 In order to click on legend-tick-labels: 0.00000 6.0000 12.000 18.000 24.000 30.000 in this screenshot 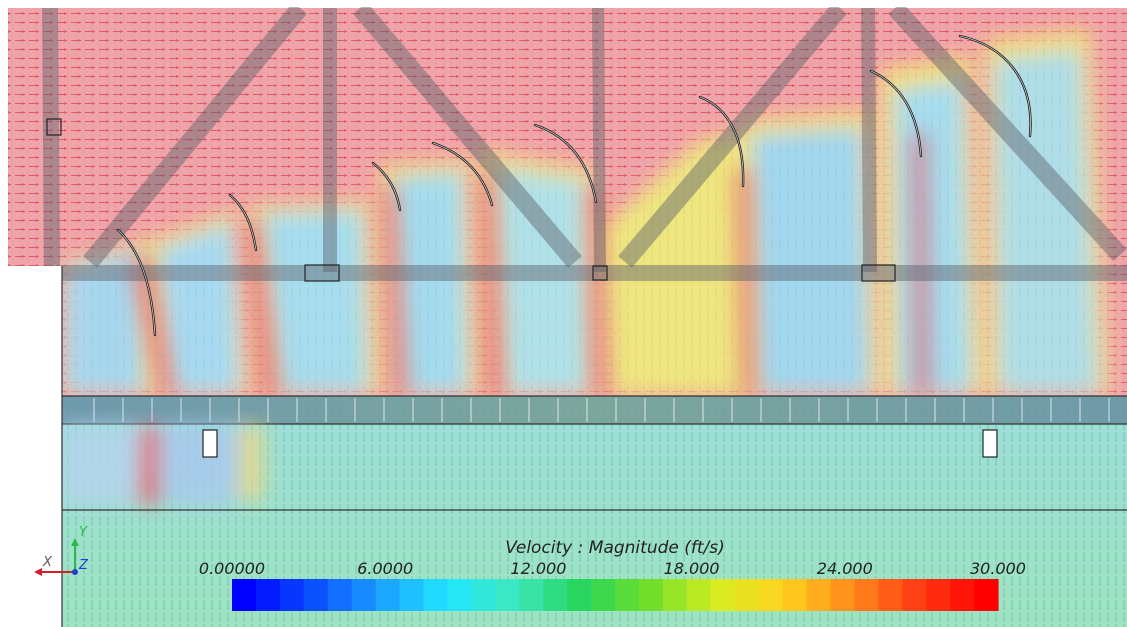, I will do `click(612, 568)`.